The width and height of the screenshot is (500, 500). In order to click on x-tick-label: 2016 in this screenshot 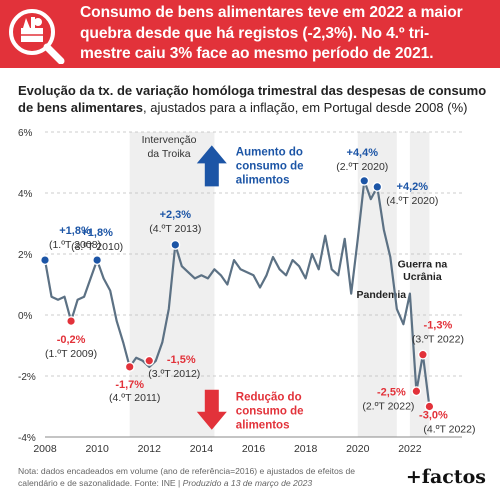, I will do `click(254, 449)`.